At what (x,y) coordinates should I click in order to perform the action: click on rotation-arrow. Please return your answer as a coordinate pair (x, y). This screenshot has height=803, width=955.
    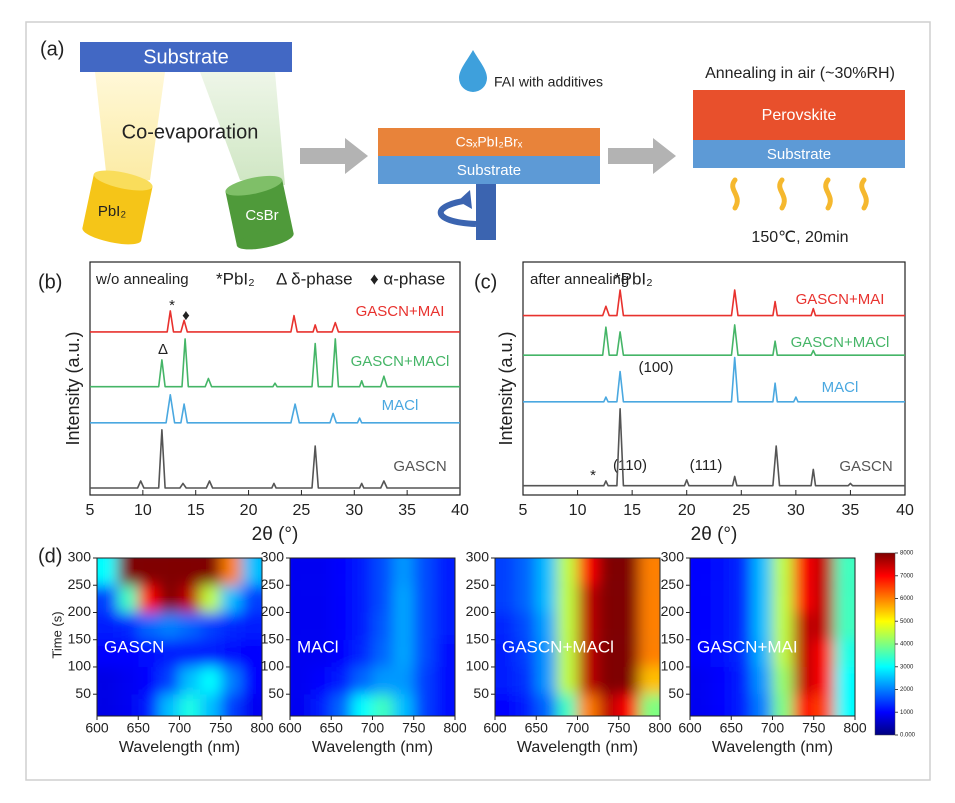
    Looking at the image, I should click on (457, 212).